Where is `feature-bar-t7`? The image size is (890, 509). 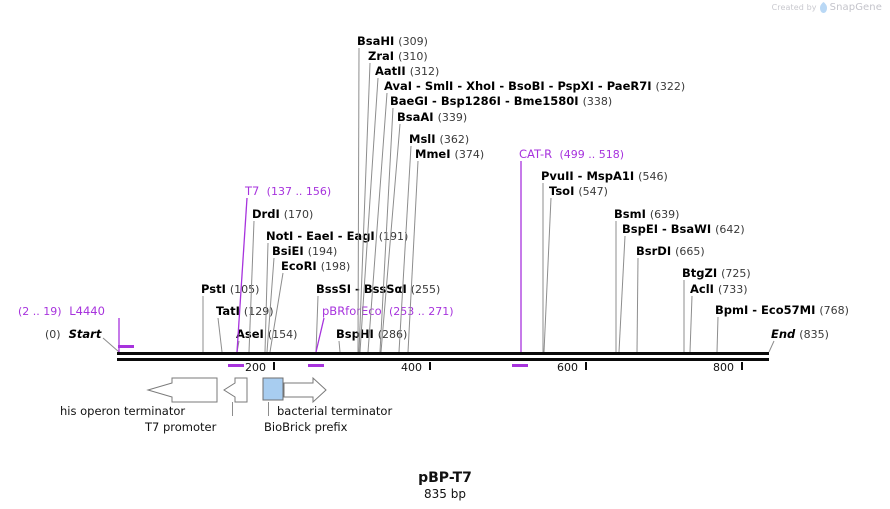 feature-bar-t7 is located at coordinates (236, 365).